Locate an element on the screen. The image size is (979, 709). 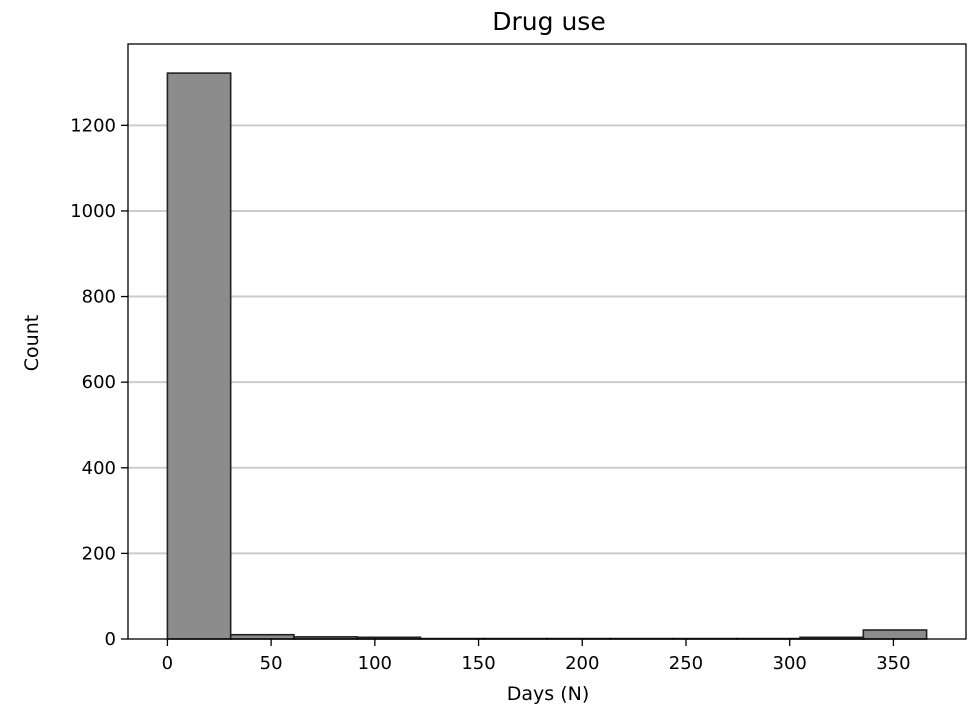
y-tick-label: 400 is located at coordinates (99, 468).